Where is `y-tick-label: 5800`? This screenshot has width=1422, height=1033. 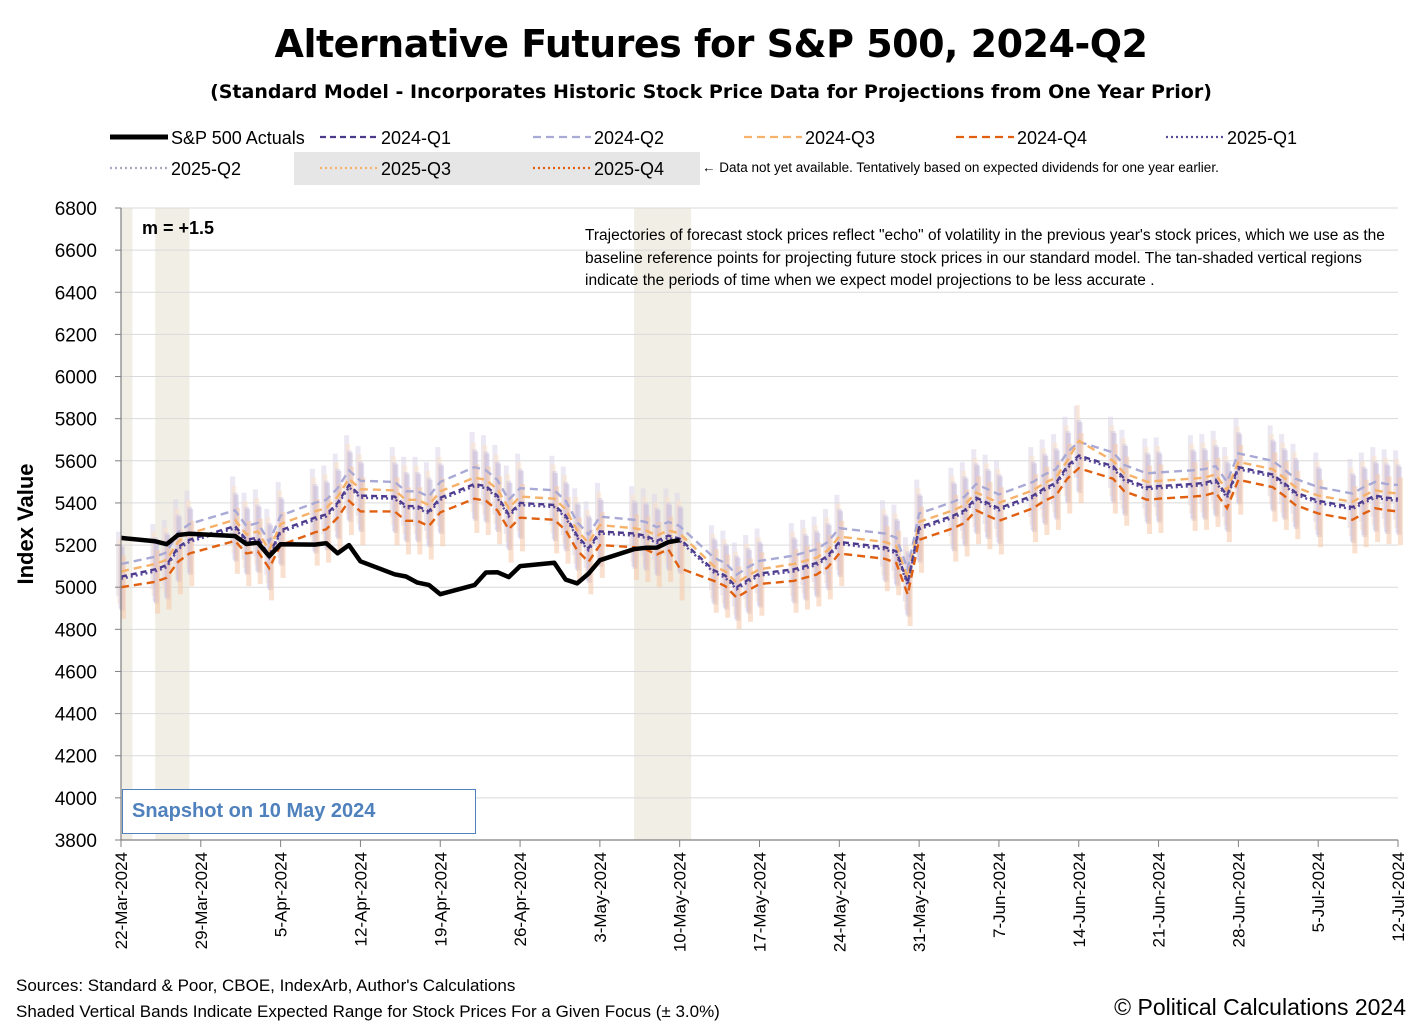
y-tick-label: 5800 is located at coordinates (76, 420).